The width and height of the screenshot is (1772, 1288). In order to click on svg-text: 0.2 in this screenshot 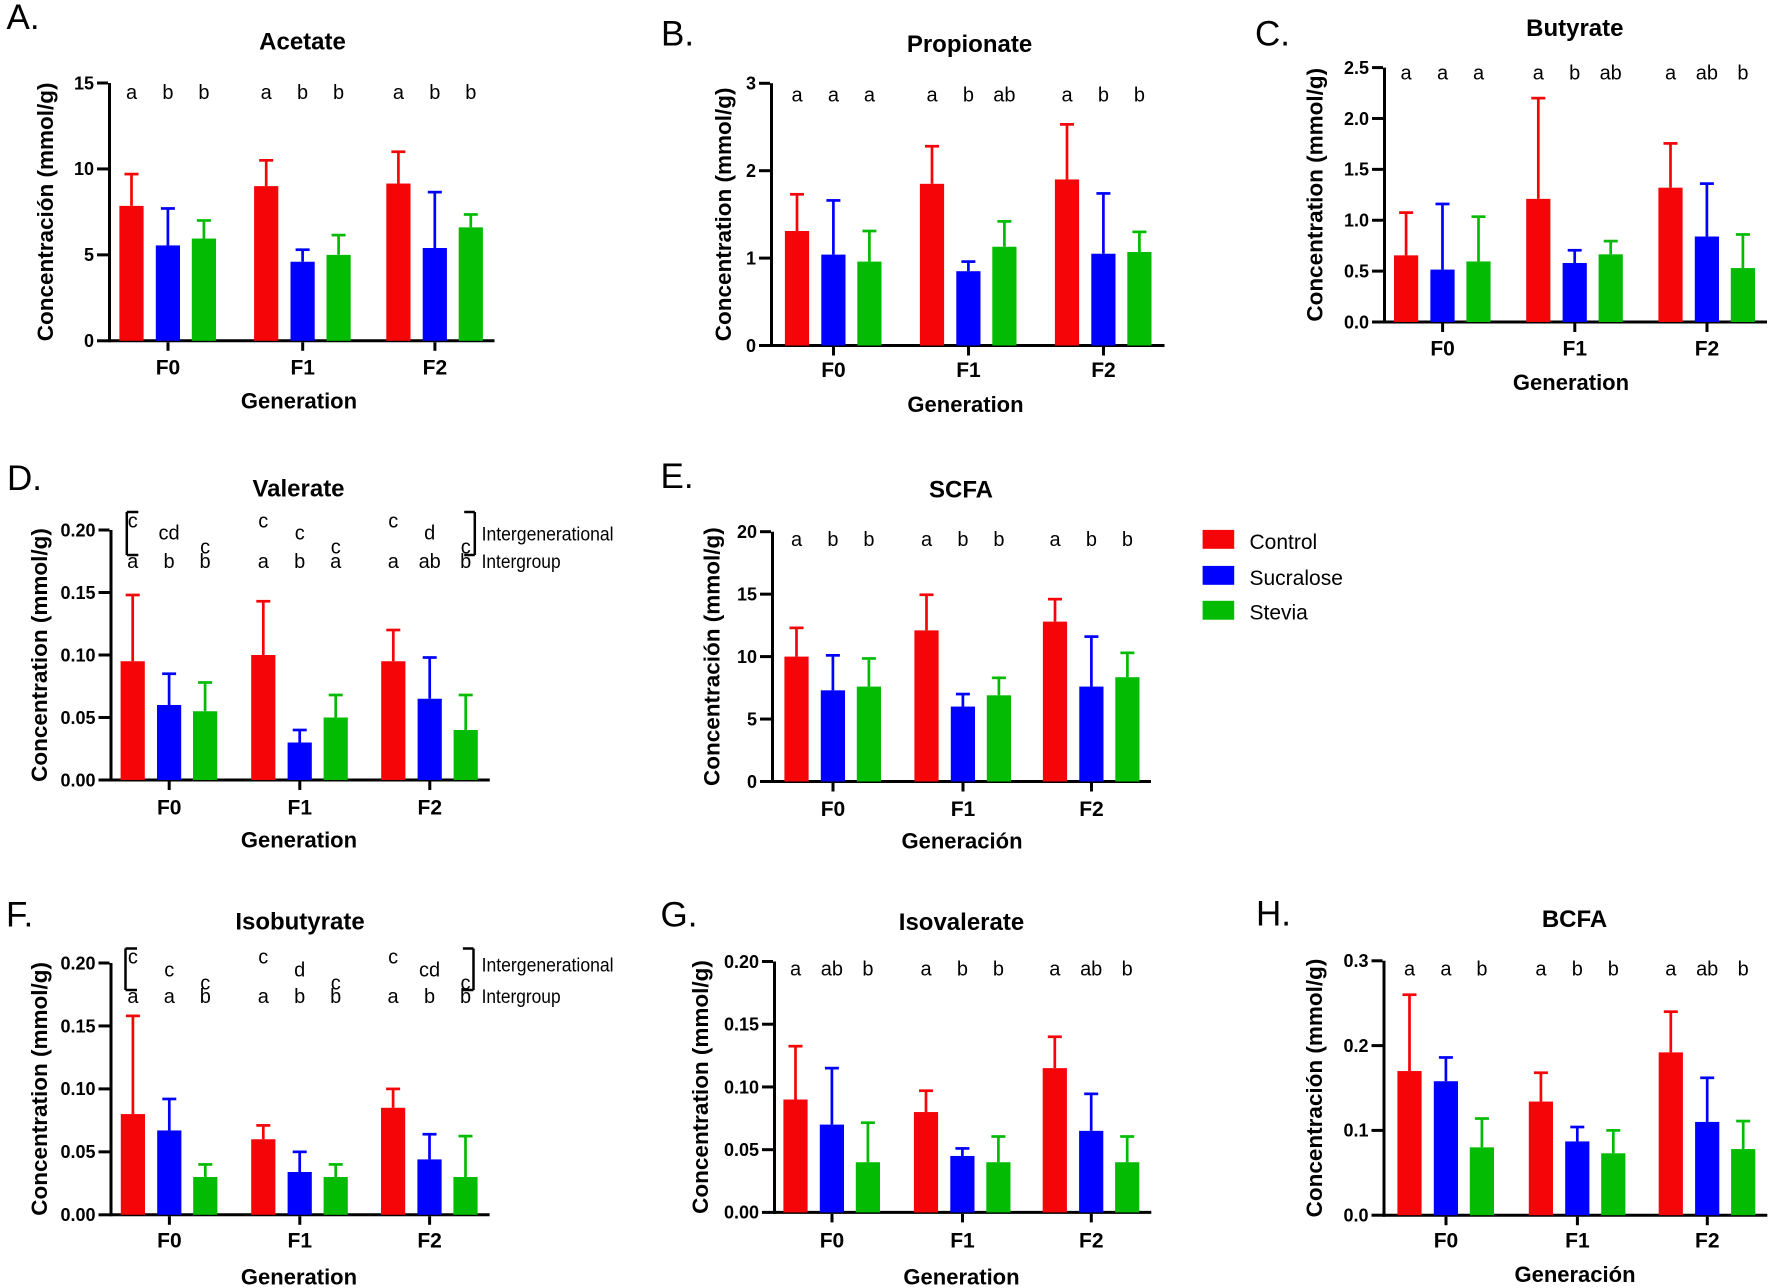, I will do `click(1355, 1046)`.